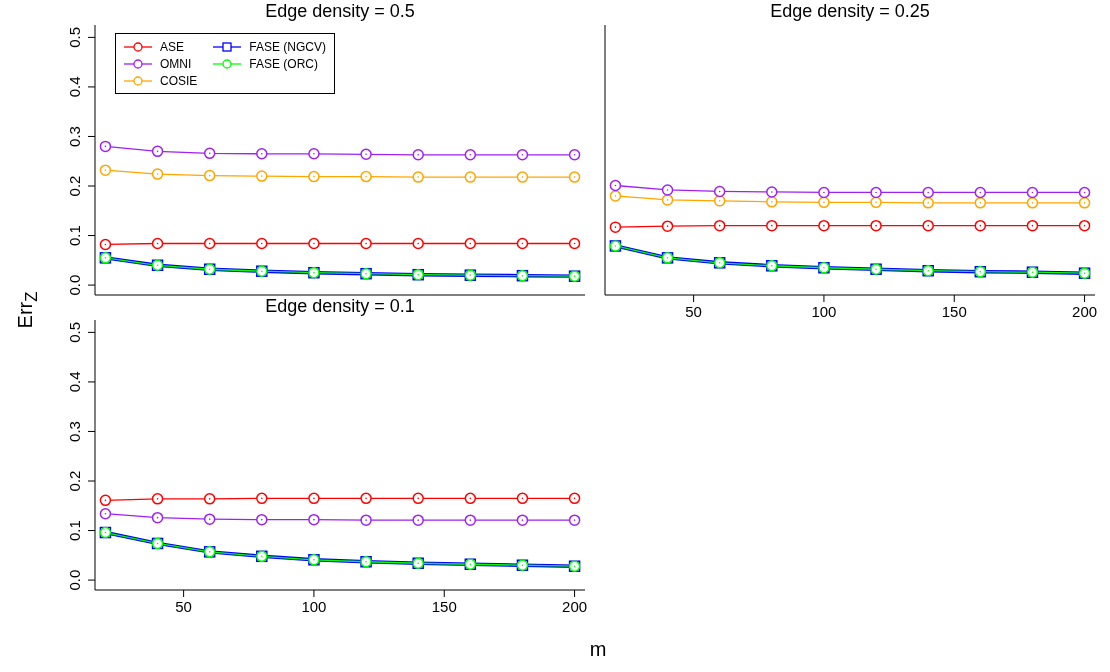 The height and width of the screenshot is (672, 1110). Describe the element at coordinates (172, 46) in the screenshot. I see `legend-label: ASE` at that location.